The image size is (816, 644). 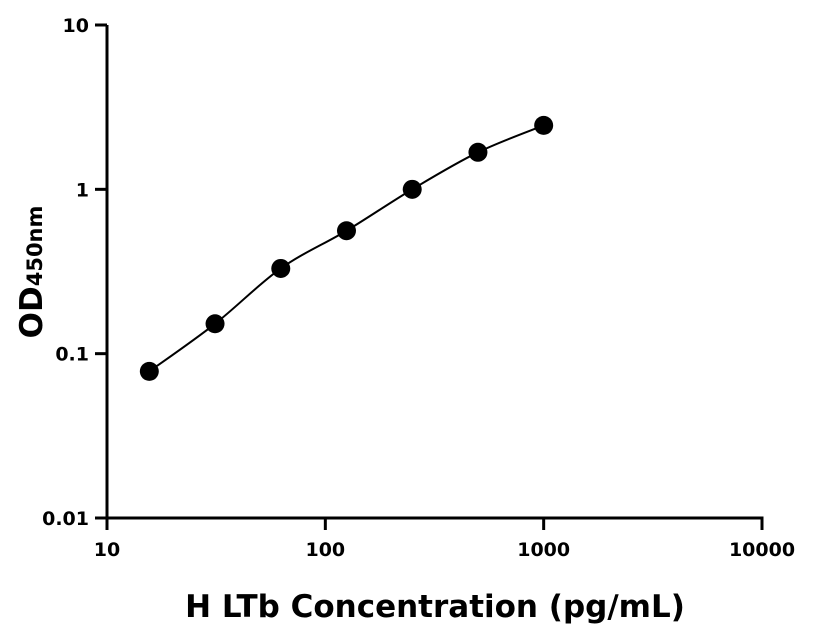 What do you see at coordinates (543, 550) in the screenshot?
I see `x-tick-label: 1000` at bounding box center [543, 550].